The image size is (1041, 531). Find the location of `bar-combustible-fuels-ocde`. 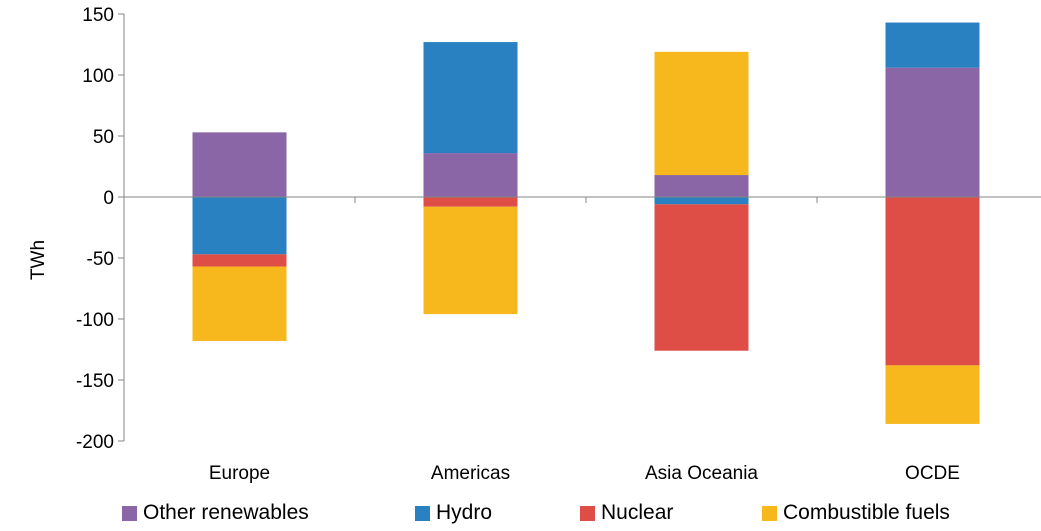

bar-combustible-fuels-ocde is located at coordinates (932, 394).